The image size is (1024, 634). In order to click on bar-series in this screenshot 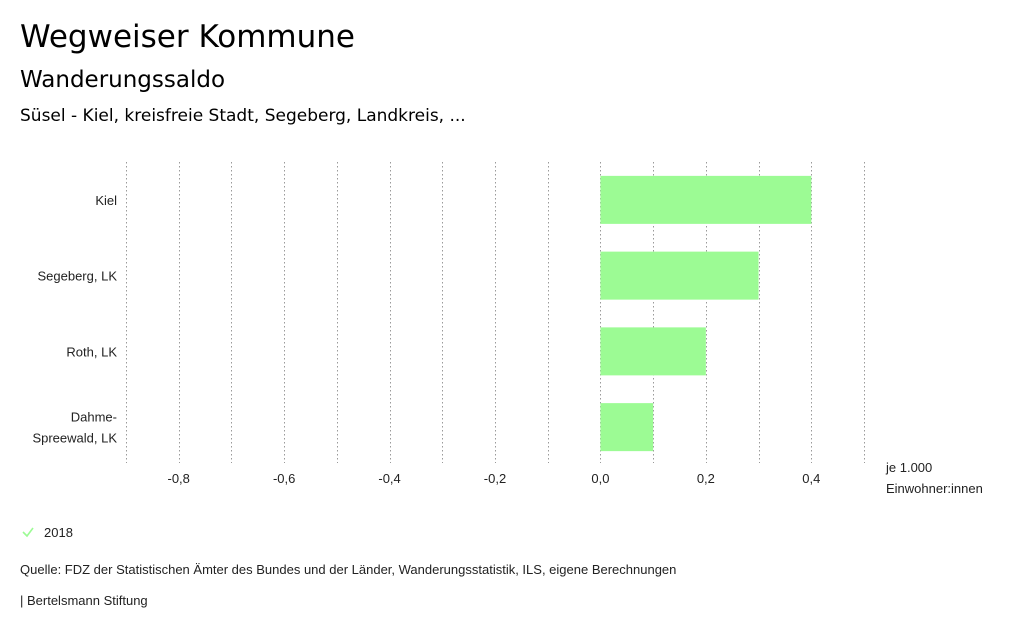, I will do `click(706, 313)`.